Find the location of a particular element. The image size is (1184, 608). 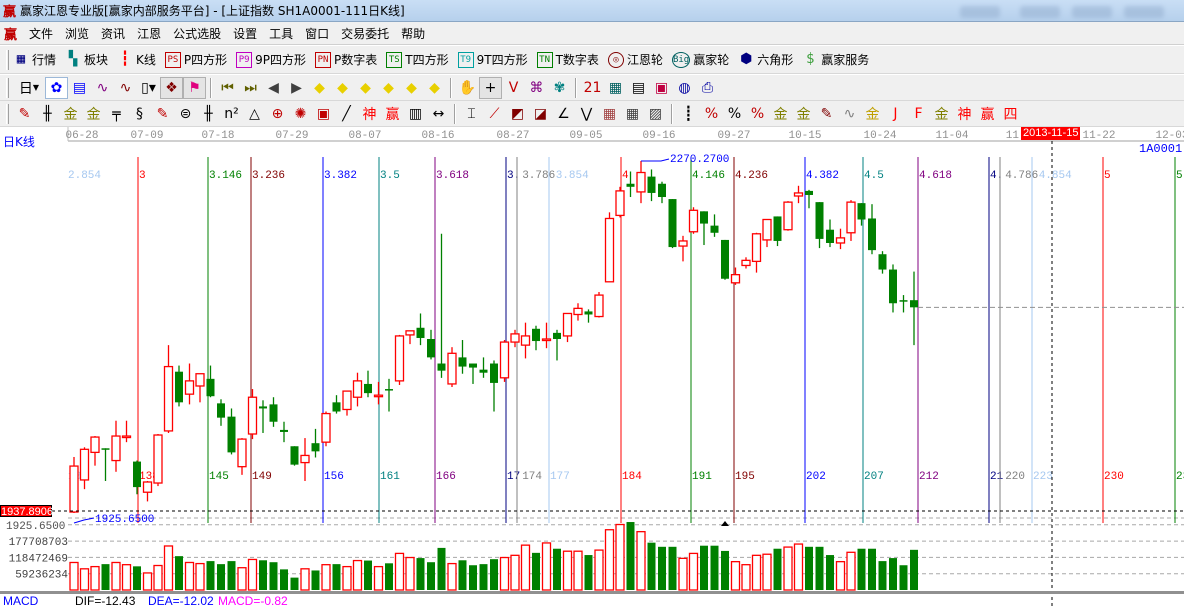

document-icon: ▤ is located at coordinates (638, 87).